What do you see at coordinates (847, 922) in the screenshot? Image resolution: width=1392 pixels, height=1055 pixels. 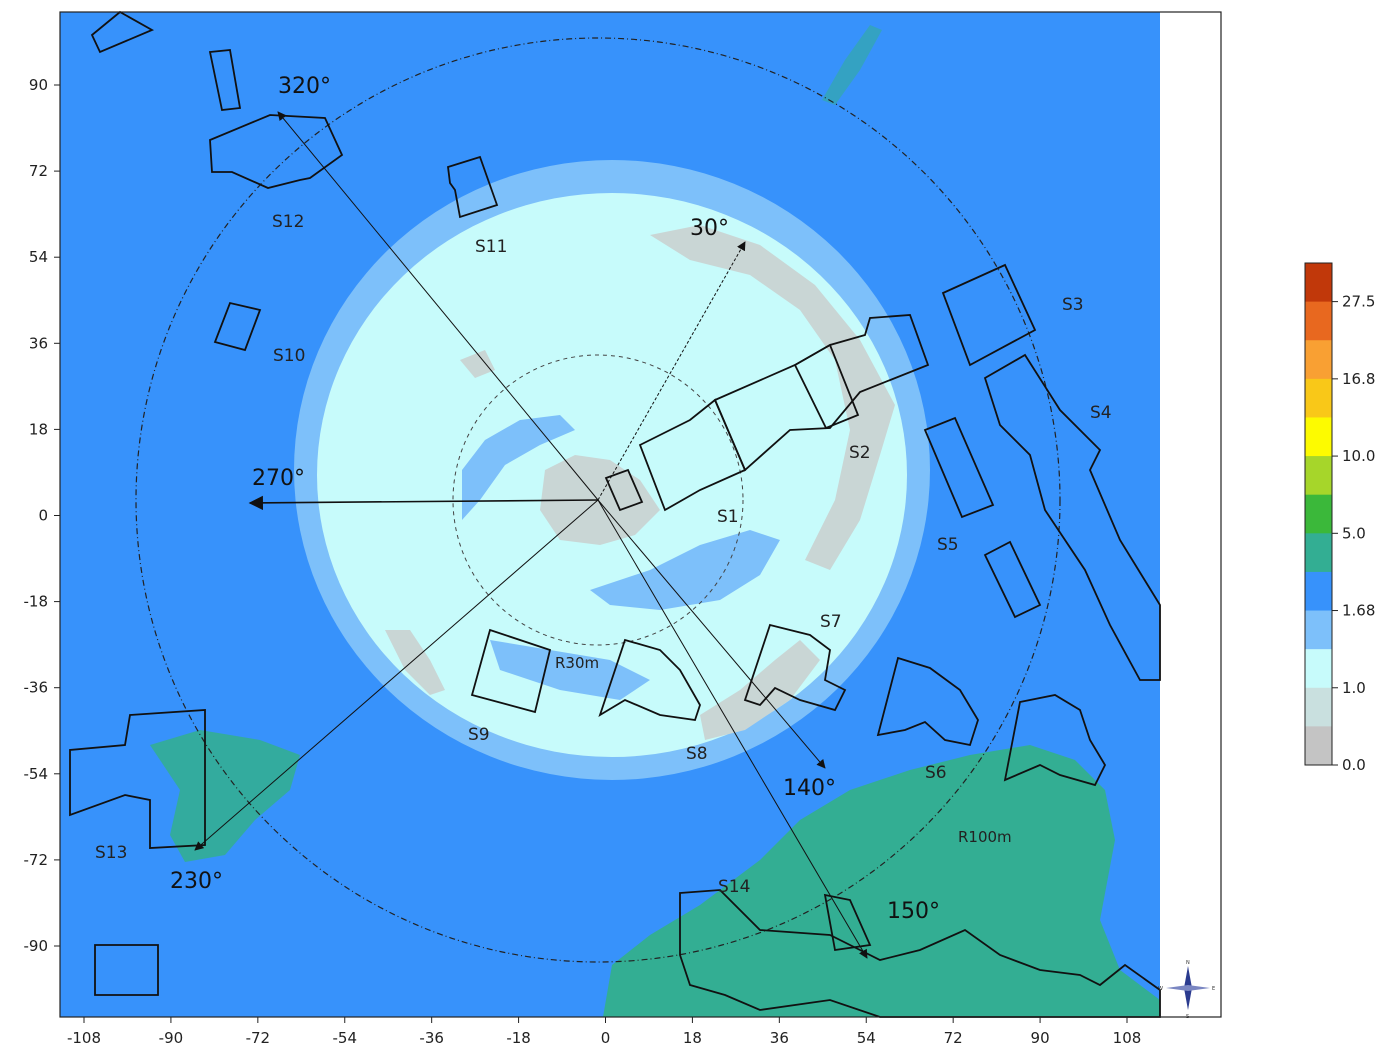 I see `building-s14-mid` at bounding box center [847, 922].